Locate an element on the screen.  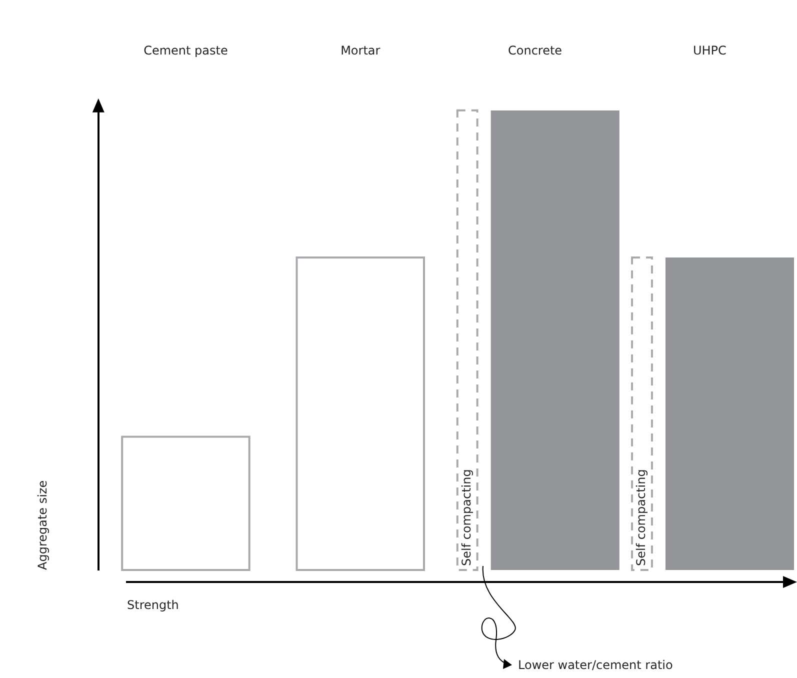
x-tick-label: Cement paste is located at coordinates (186, 50).